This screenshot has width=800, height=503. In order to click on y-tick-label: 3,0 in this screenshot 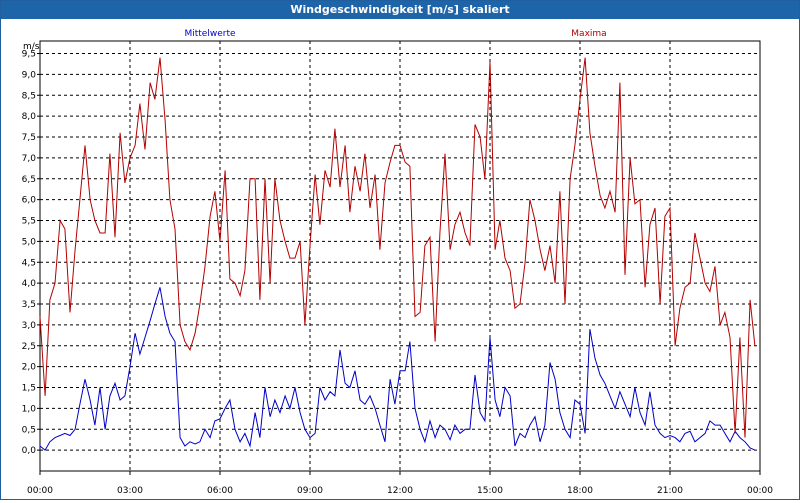, I will do `click(29, 326)`.